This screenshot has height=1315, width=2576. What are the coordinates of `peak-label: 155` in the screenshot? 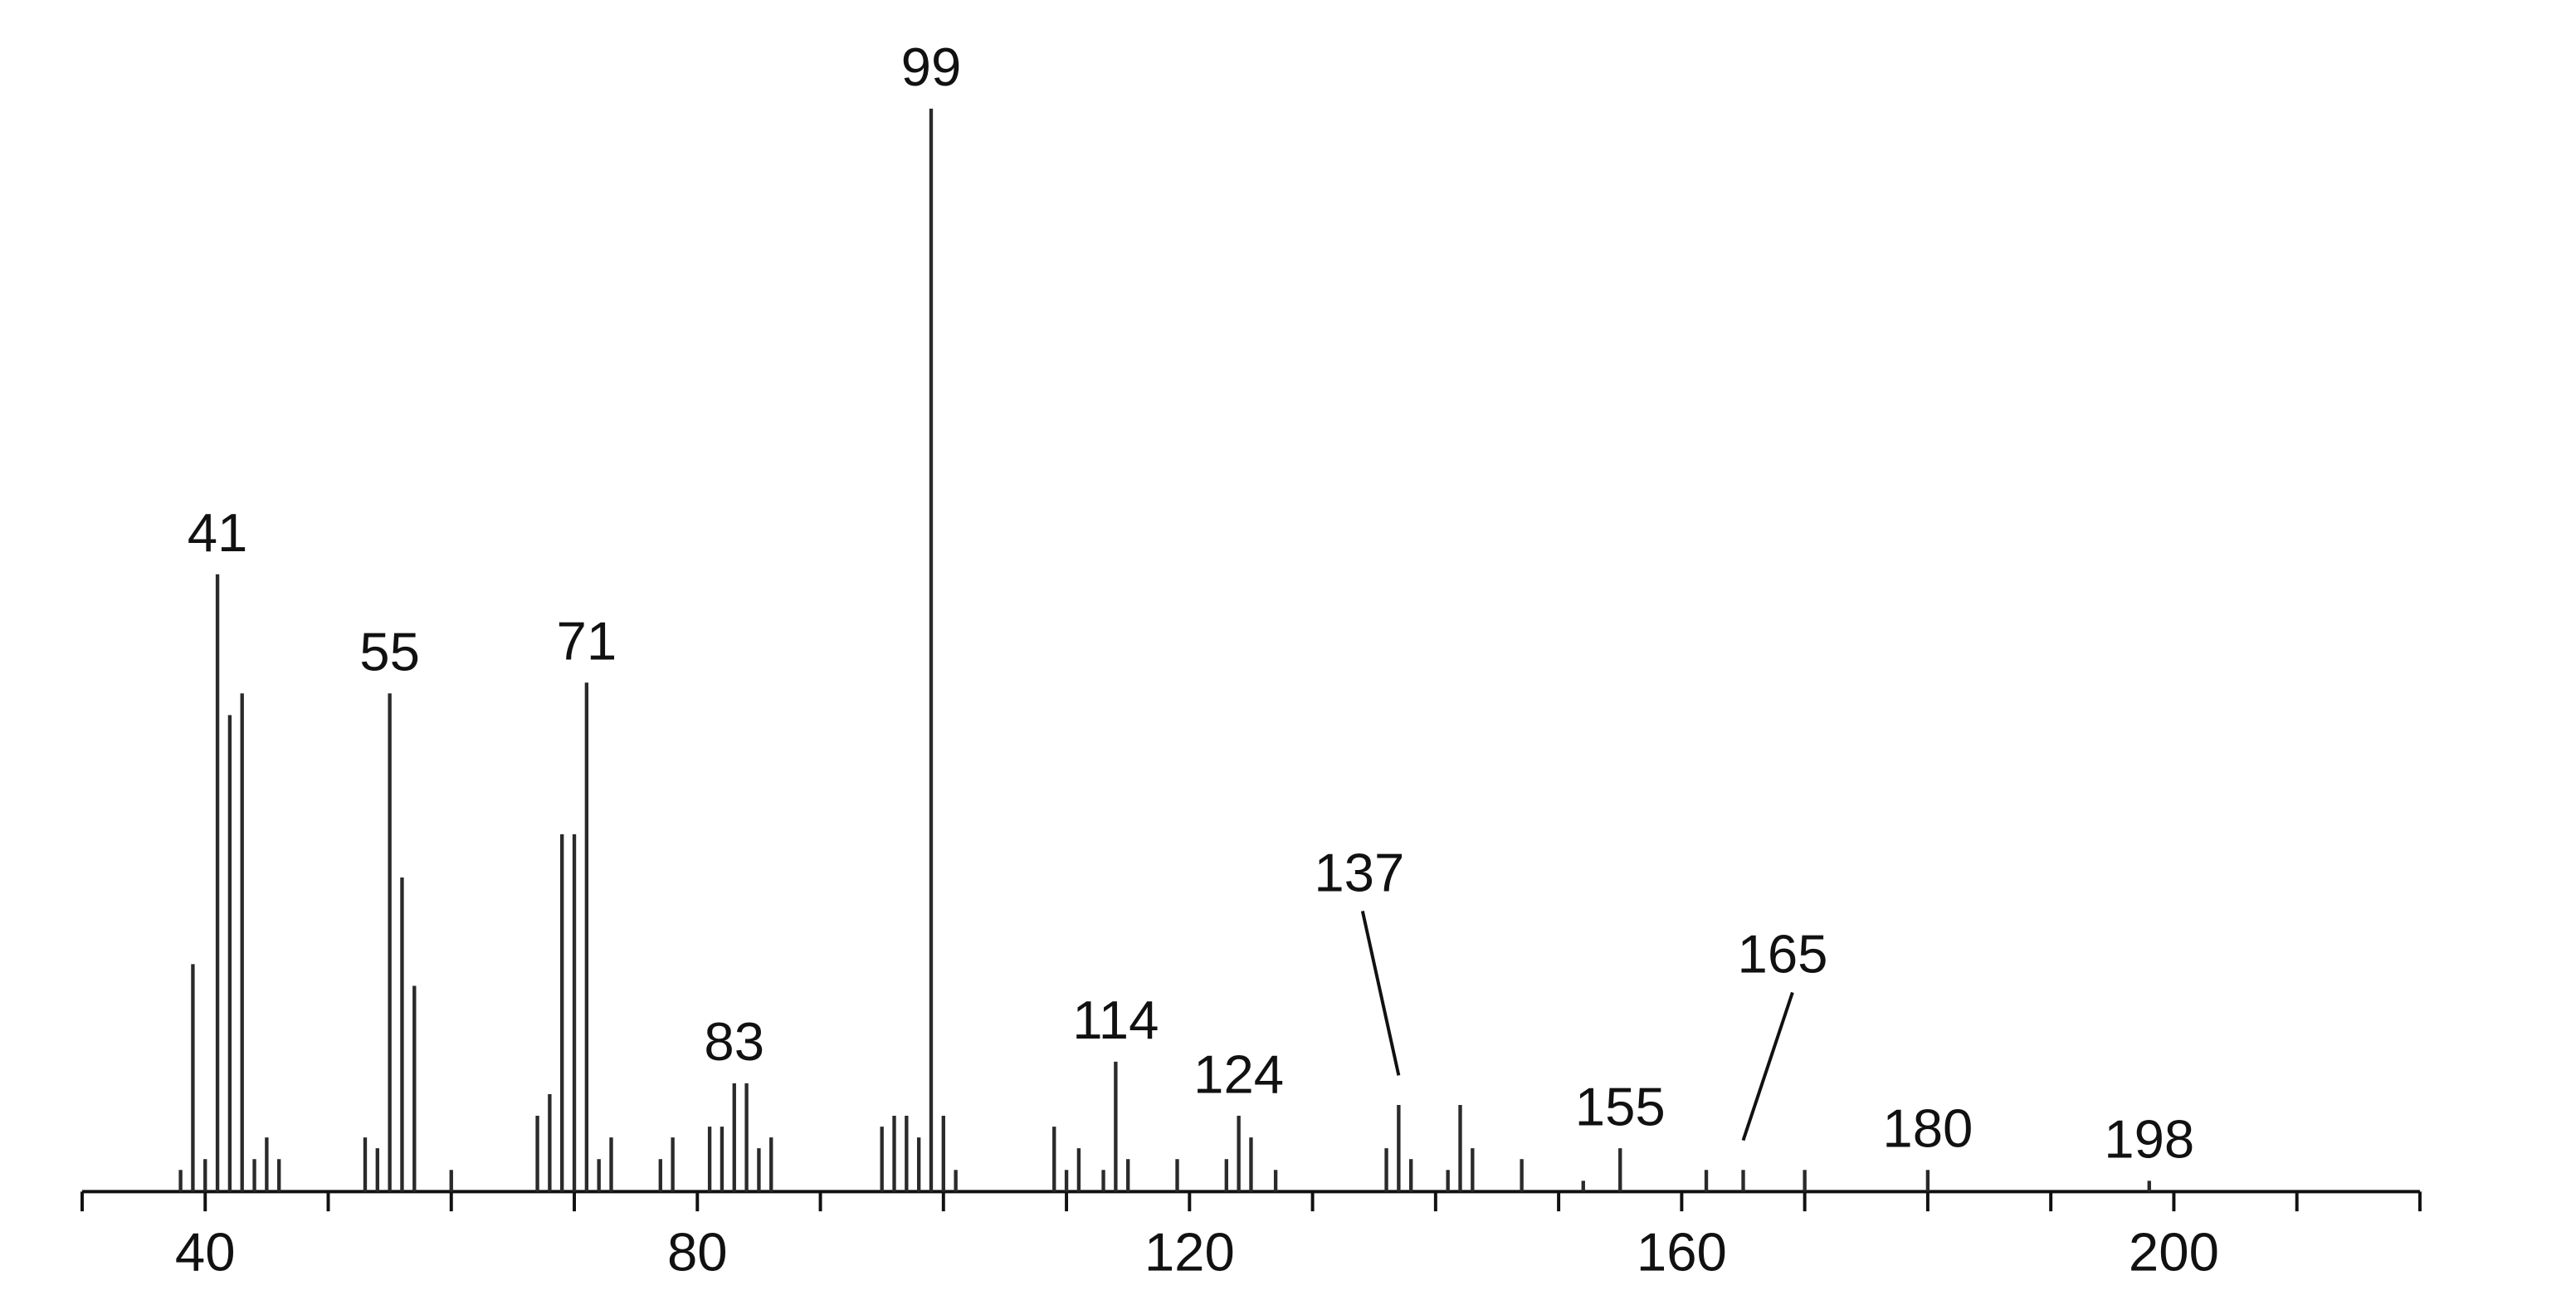 It's located at (1620, 1106).